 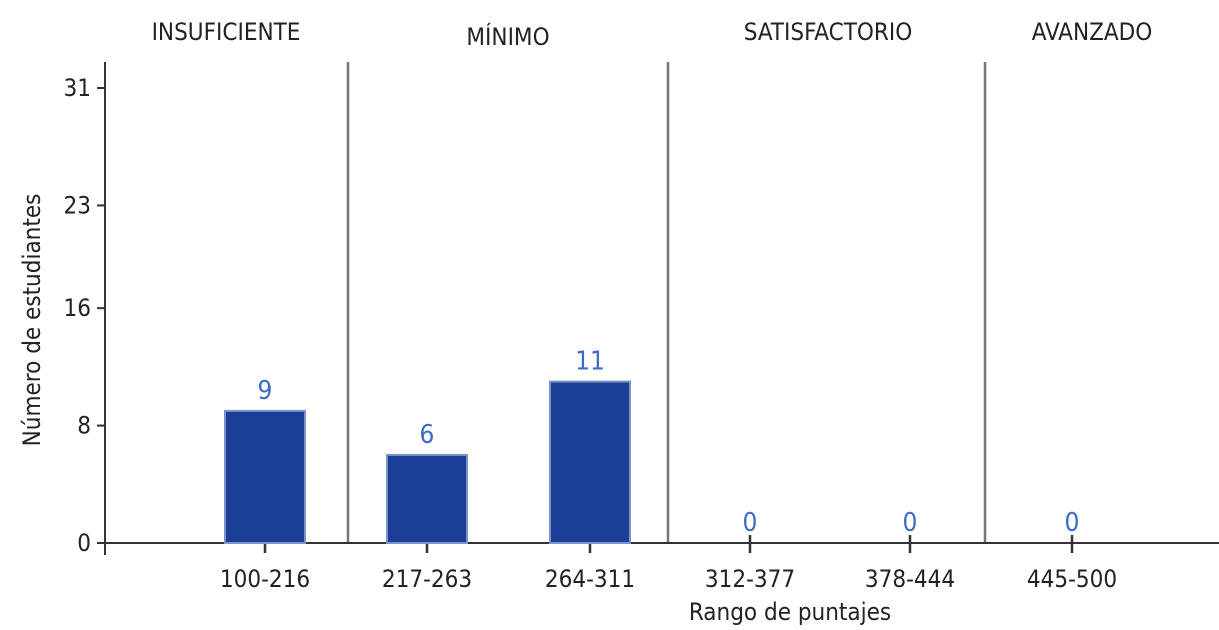 I want to click on x-tick-label: 378-444, so click(x=910, y=579).